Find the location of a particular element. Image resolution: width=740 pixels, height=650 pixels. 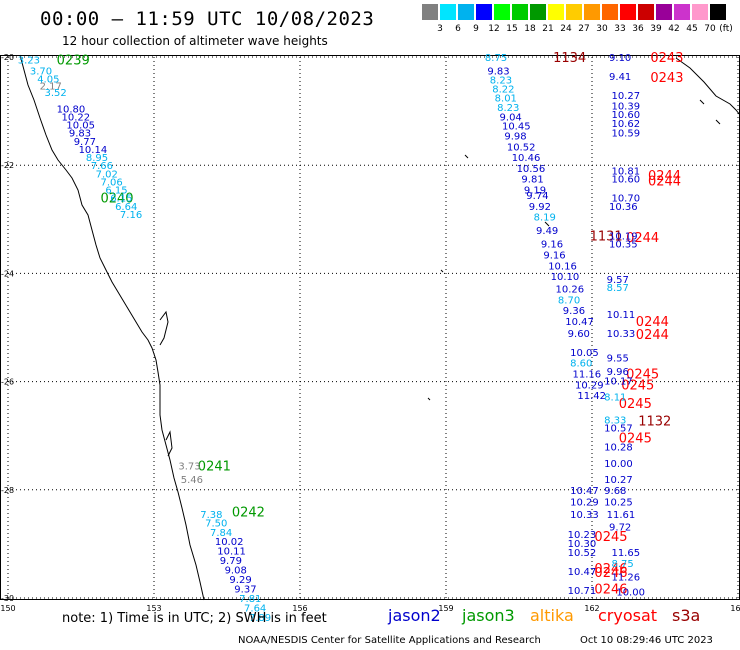

lon-tick-label: 159 is located at coordinates (445, 608).